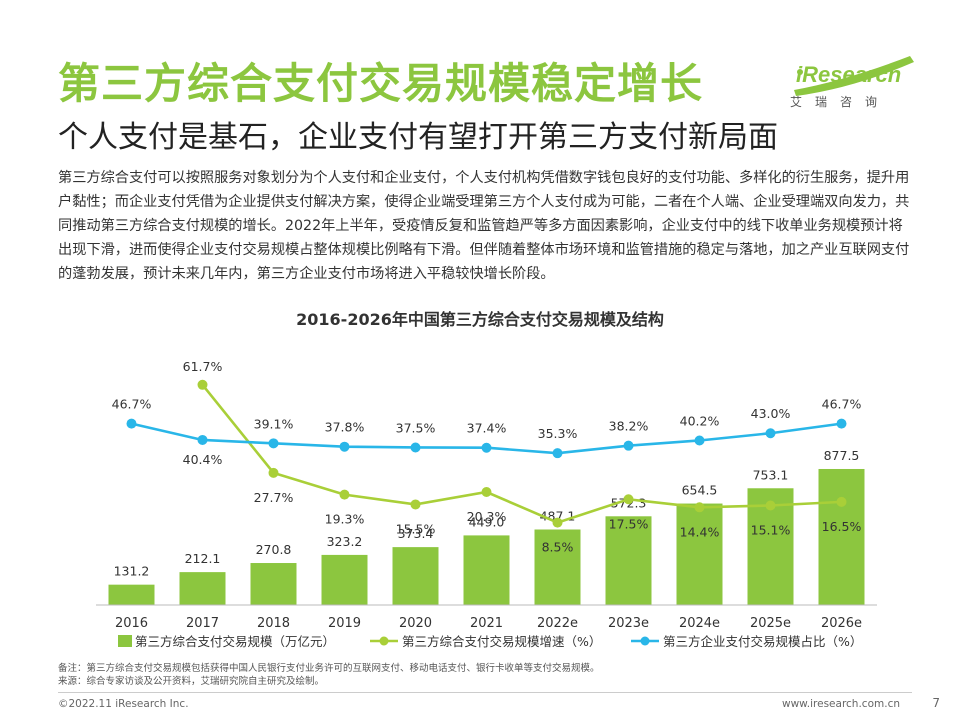 Image resolution: width=960 pixels, height=720 pixels. What do you see at coordinates (274, 423) in the screenshot?
I see `share-label-2018: 39.1%` at bounding box center [274, 423].